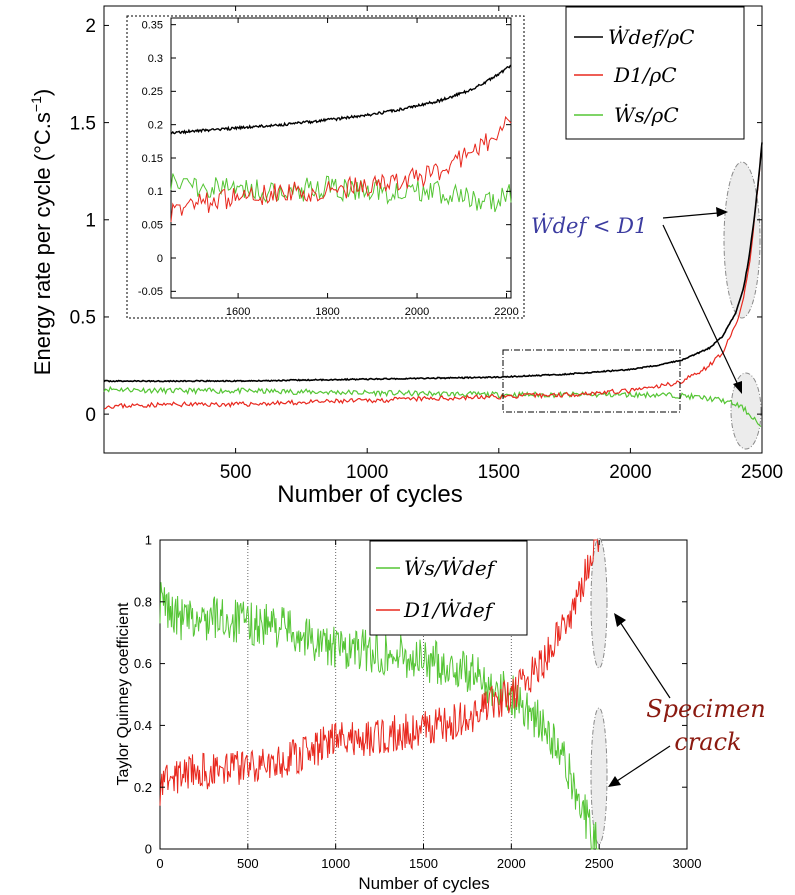 The width and height of the screenshot is (795, 895). I want to click on top-y-axis-label: Energy rate per cycle (°C.s−1), so click(41, 232).